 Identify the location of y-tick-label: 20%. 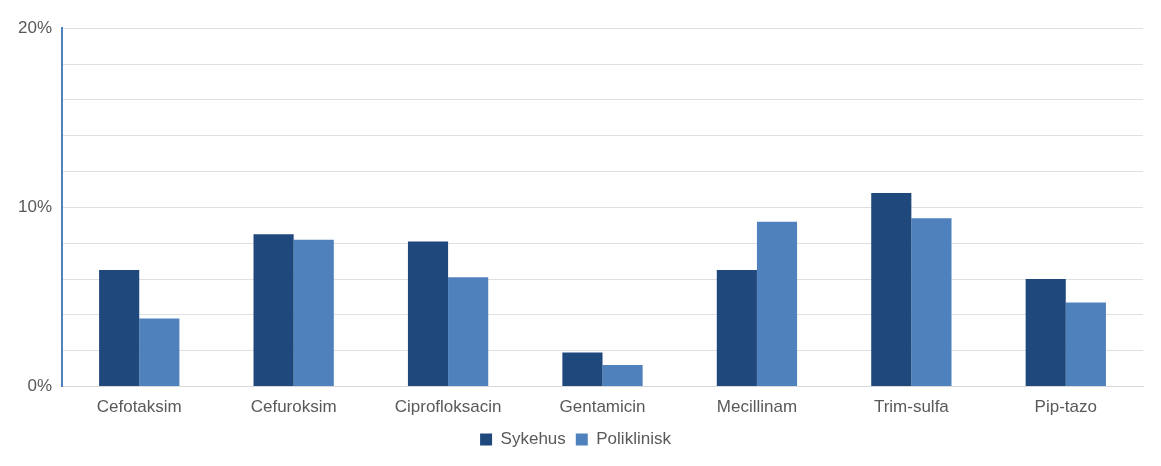
(35, 27).